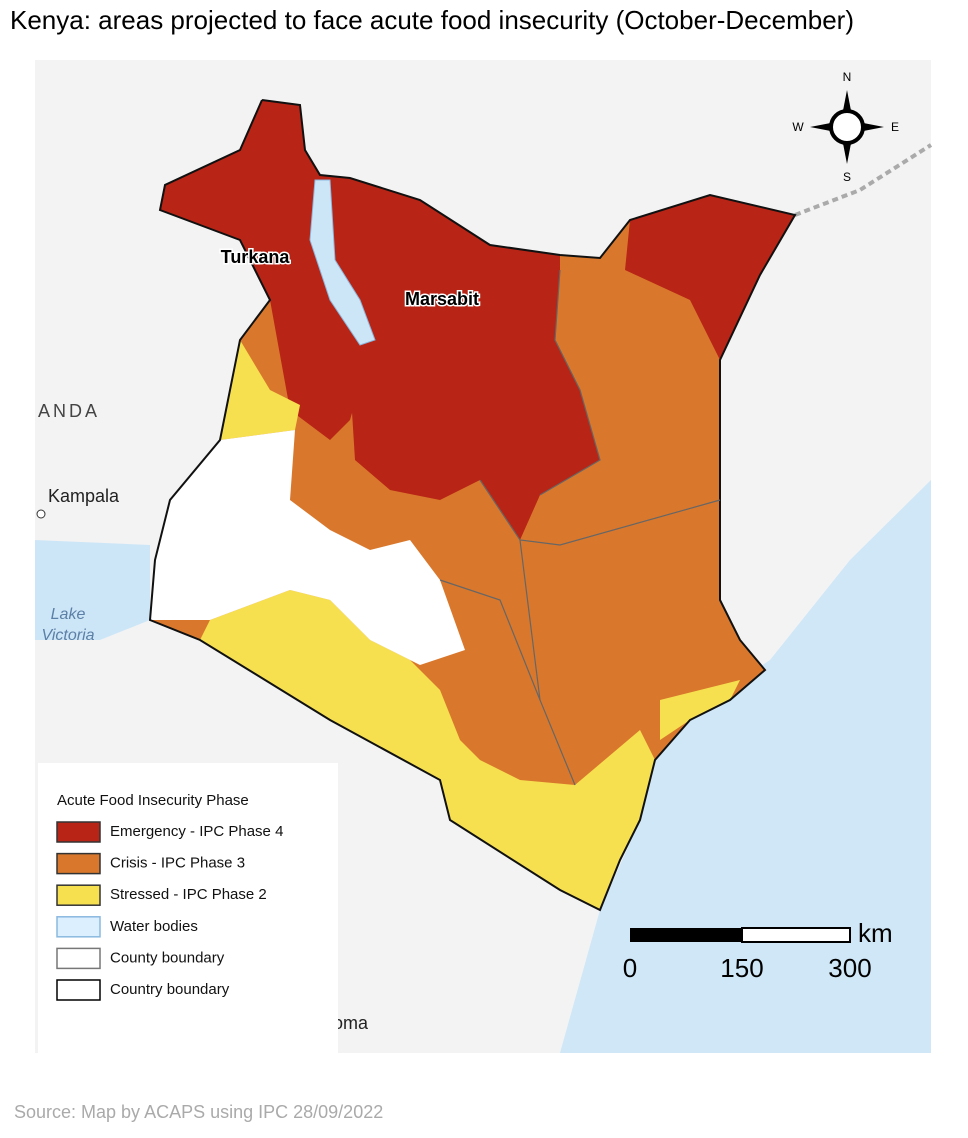  I want to click on region-label: Marsabit, so click(442, 299).